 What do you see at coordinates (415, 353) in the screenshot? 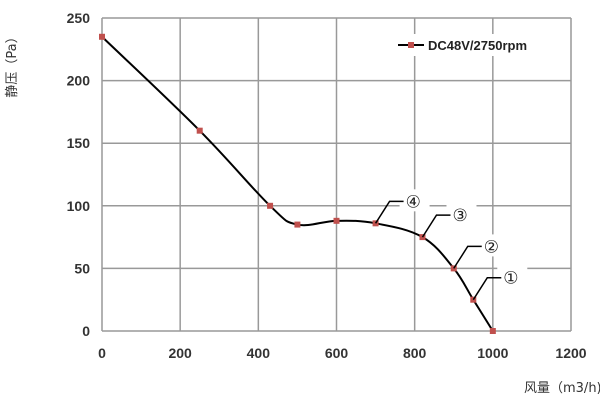
I see `x-tick-label: 800` at bounding box center [415, 353].